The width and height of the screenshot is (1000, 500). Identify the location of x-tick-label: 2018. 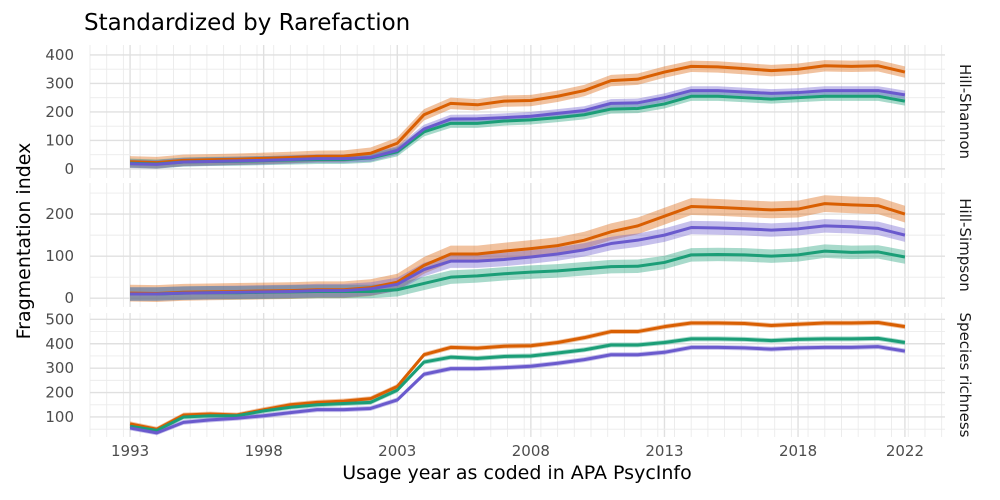
(798, 451).